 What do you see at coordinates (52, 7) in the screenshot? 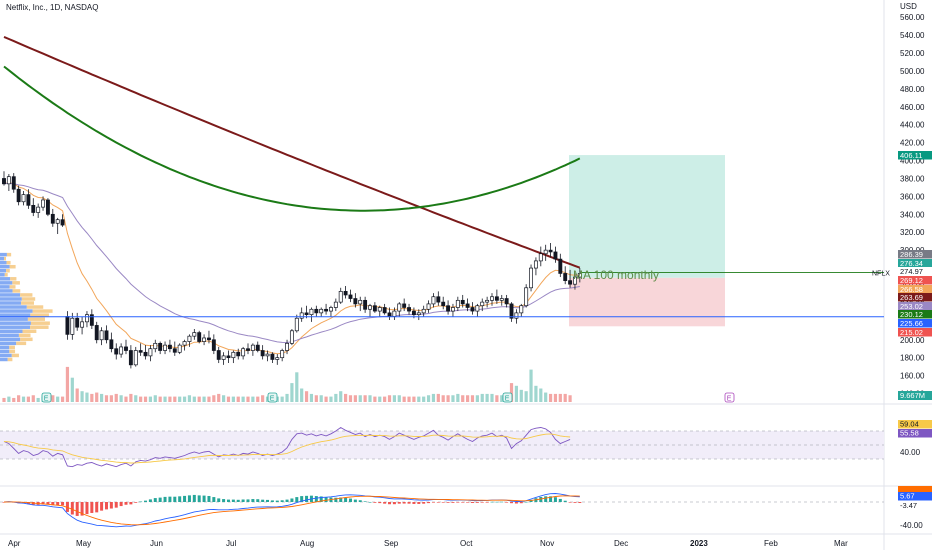
I see `symbol-title: Netflix, Inc., 1D, NASDAQ` at bounding box center [52, 7].